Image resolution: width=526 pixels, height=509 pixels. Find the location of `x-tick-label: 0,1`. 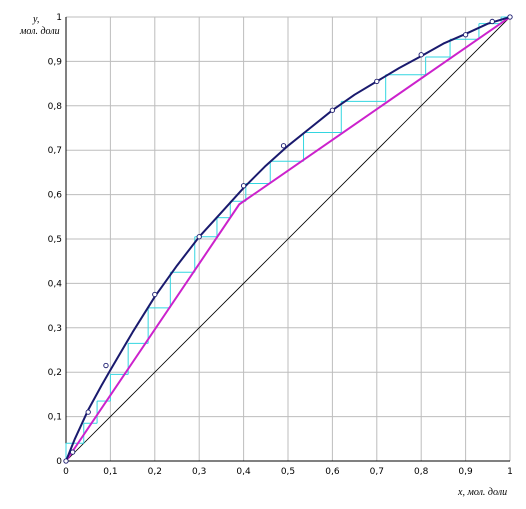

x-tick-label: 0,1 is located at coordinates (110, 472).